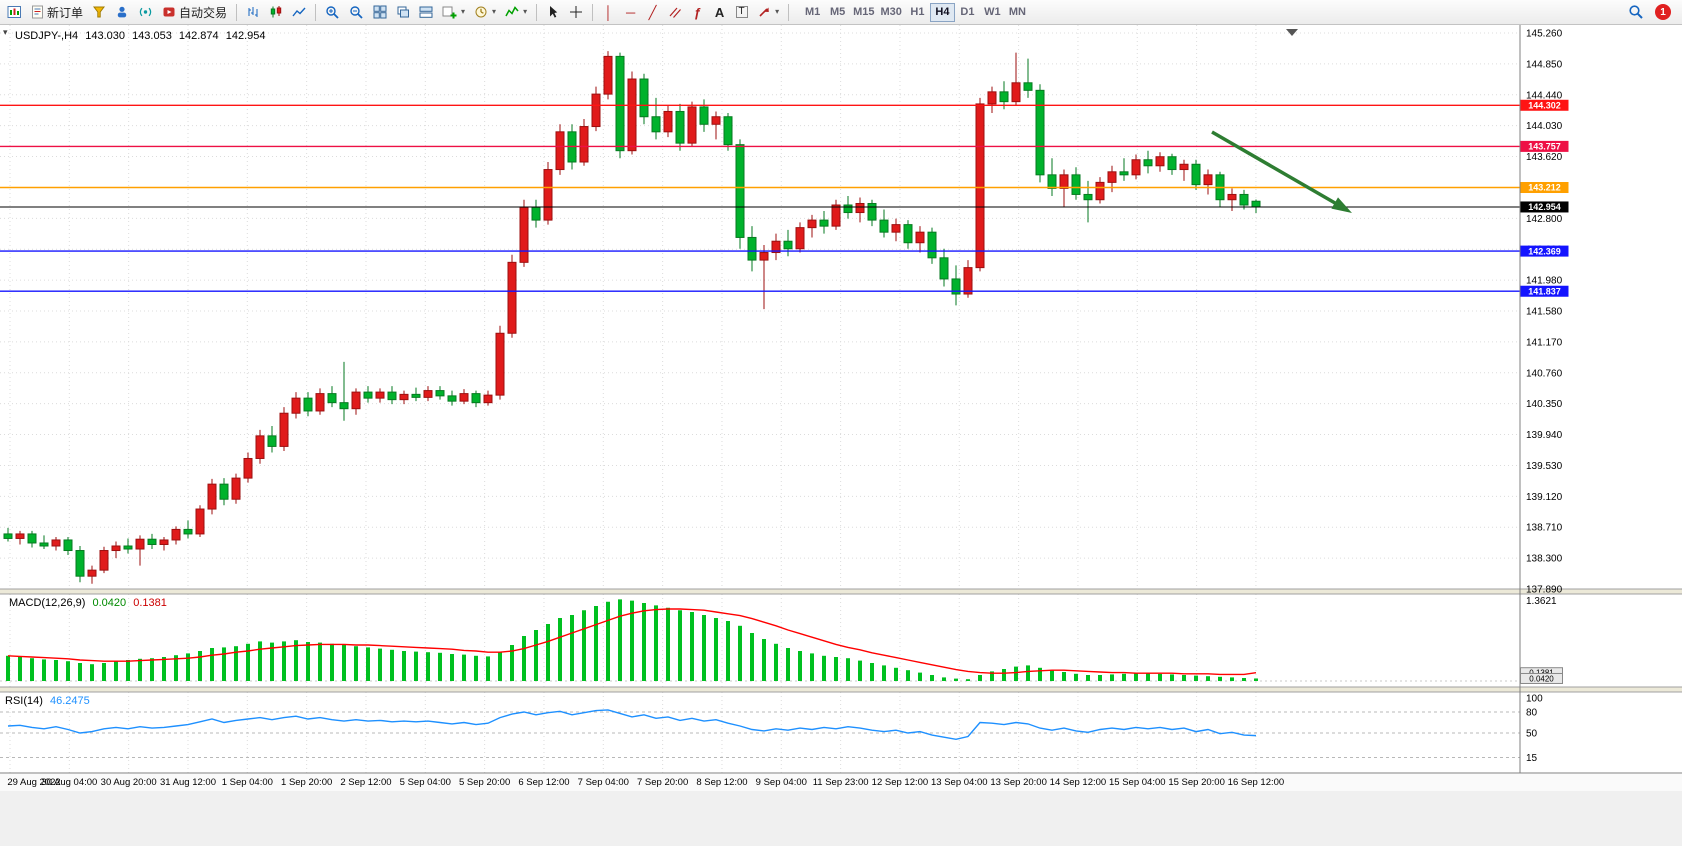 This screenshot has height=846, width=1682. I want to click on market-watch-button, so click(99, 12).